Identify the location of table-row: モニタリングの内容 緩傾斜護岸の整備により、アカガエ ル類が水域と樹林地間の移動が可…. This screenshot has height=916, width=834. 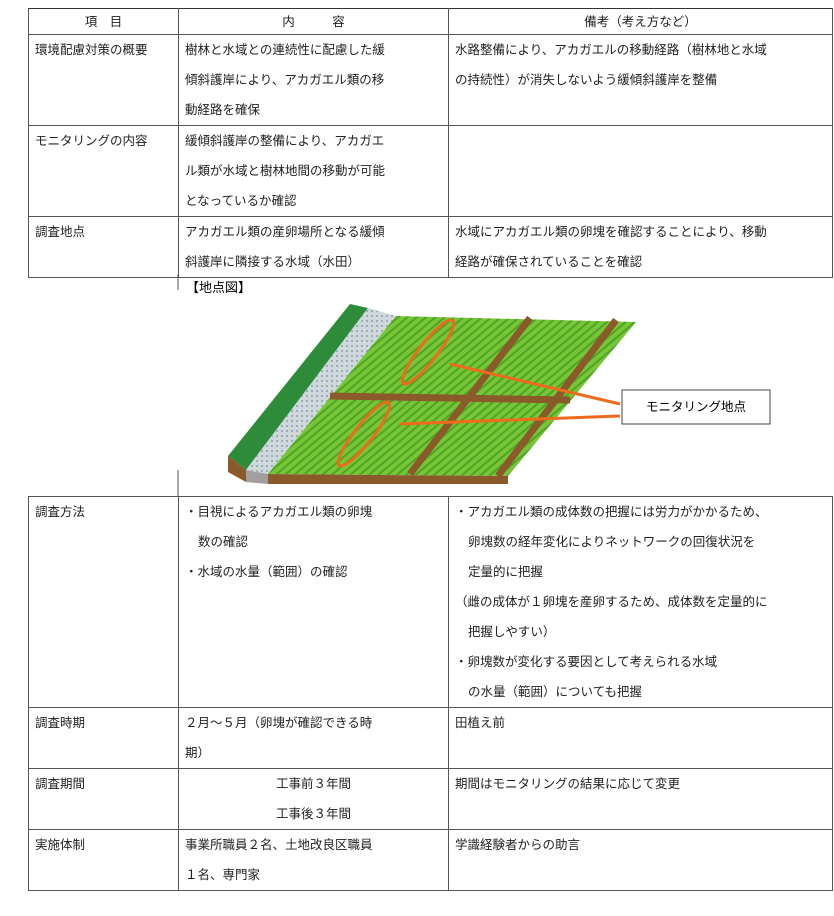
(430, 171).